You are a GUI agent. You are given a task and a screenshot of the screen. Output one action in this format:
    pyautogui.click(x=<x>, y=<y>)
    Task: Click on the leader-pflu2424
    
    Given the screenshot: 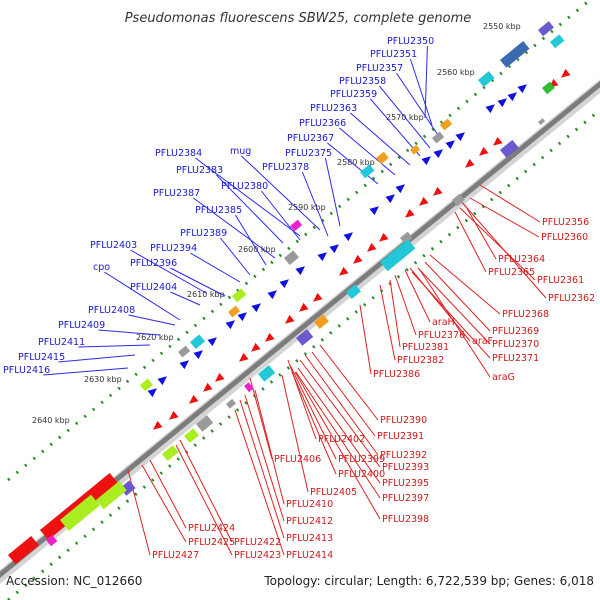 What is the action you would take?
    pyautogui.click(x=168, y=494)
    